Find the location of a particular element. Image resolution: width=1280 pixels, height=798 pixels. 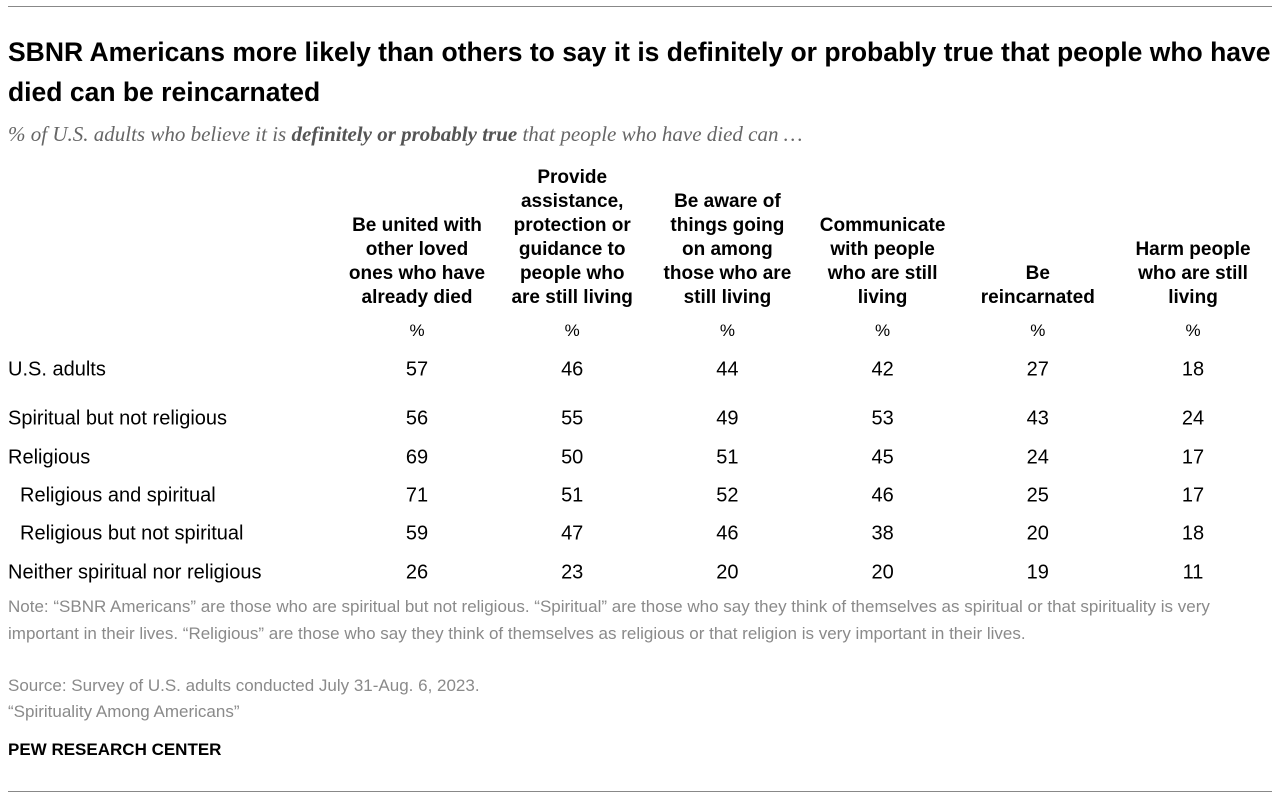

row-label: Religious is located at coordinates (49, 457).